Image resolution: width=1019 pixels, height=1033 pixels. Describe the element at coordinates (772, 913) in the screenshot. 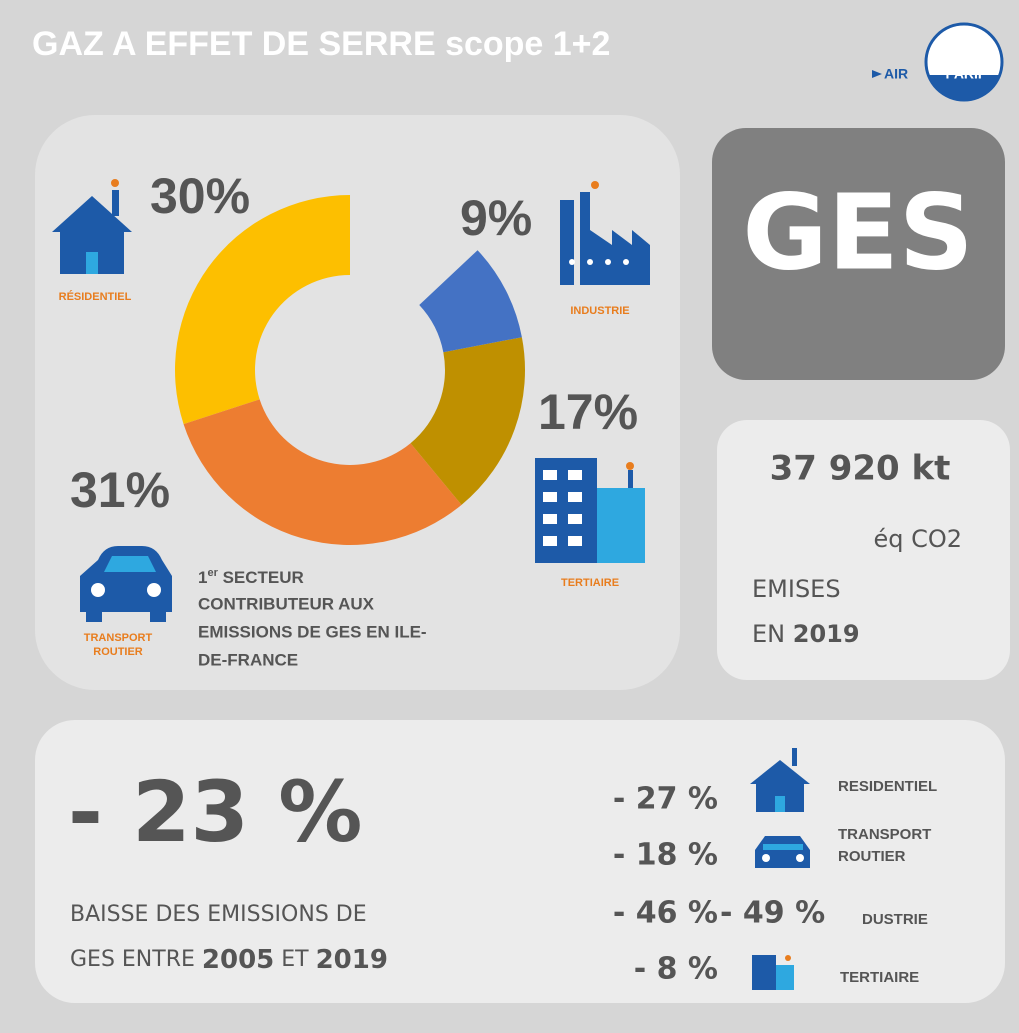

I see `trend-change: - 49 %` at that location.